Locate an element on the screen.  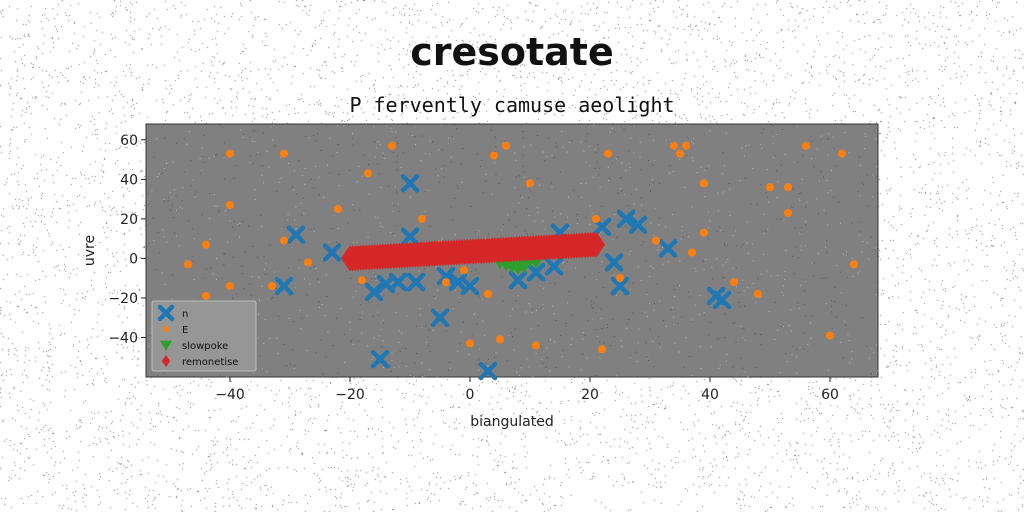
legend-marker-n is located at coordinates (166, 313).